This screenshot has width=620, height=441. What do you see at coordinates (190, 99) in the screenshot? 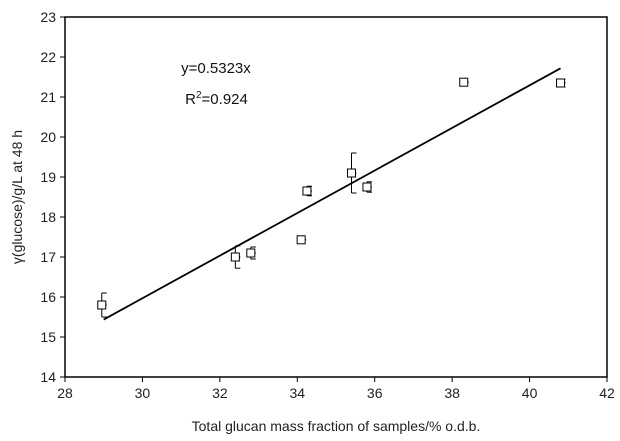
I see `r-squared-prefix: R` at bounding box center [190, 99].